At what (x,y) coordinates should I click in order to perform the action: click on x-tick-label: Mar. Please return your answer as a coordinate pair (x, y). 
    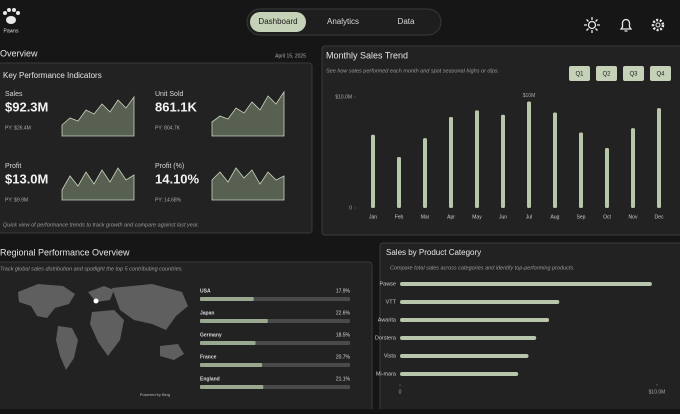
    Looking at the image, I should click on (425, 217).